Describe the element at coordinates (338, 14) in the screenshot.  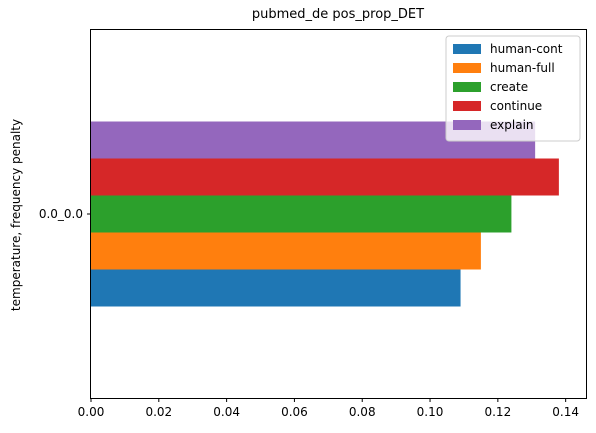
I see `chart-title: pubmed_de pos_prop_DET` at that location.